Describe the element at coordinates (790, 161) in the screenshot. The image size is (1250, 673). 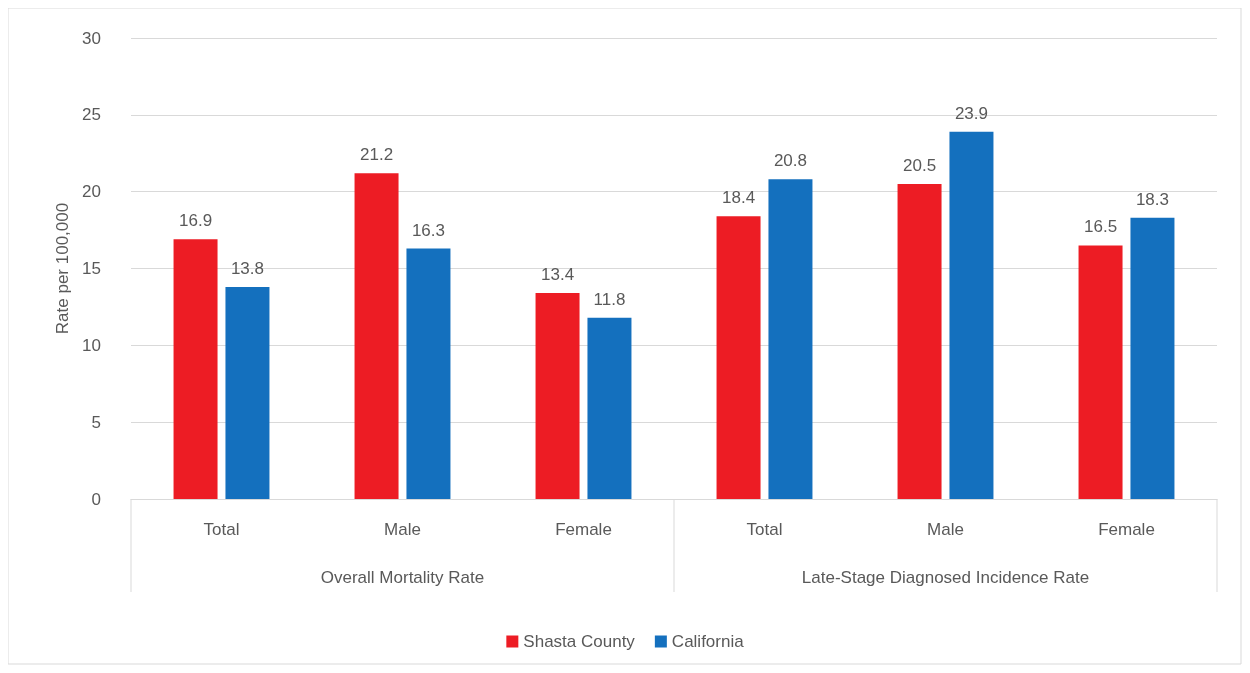
I see `data-label: 20.8` at that location.